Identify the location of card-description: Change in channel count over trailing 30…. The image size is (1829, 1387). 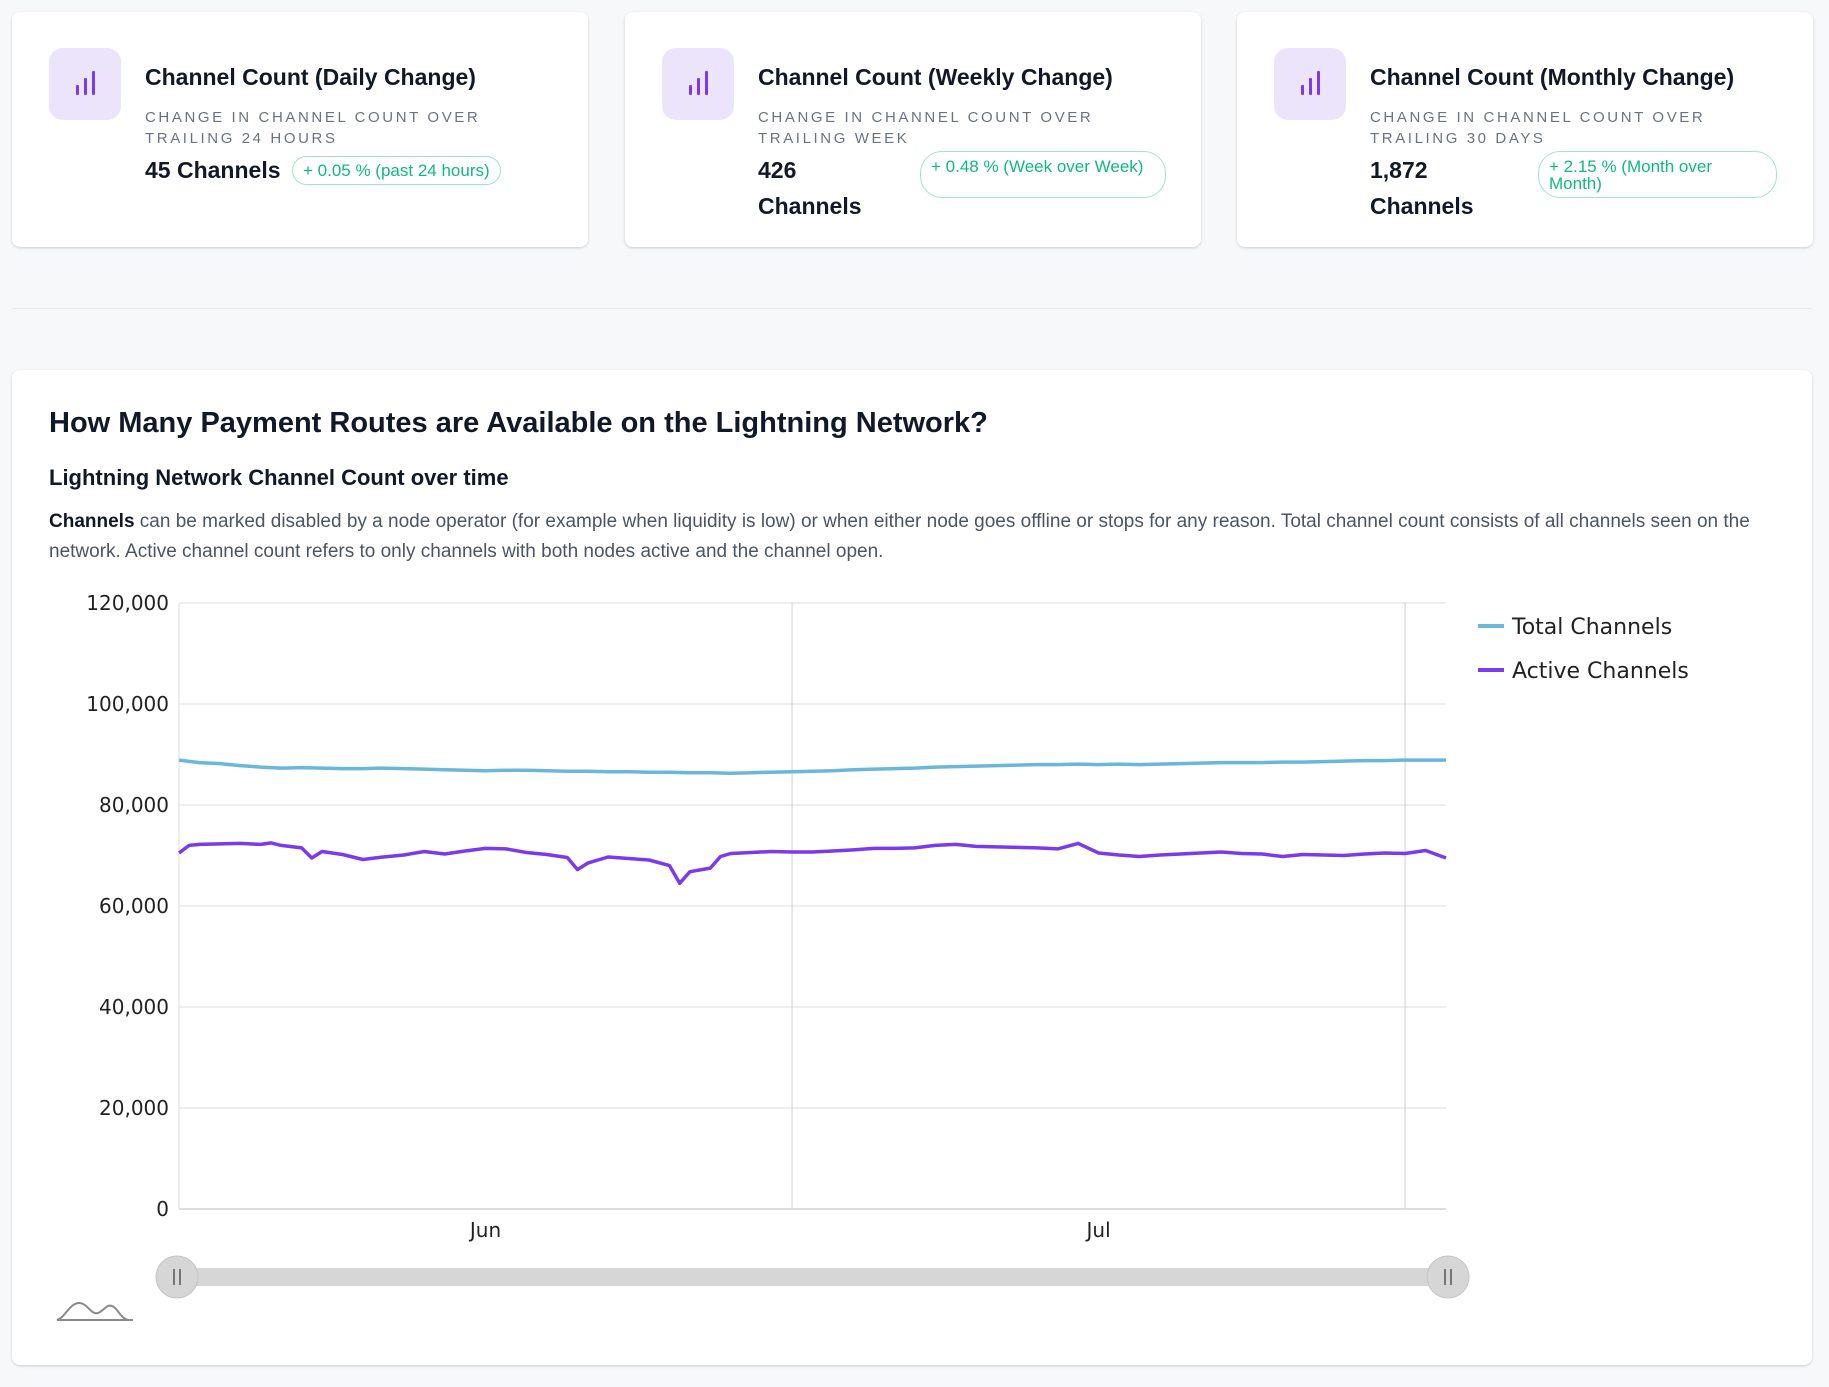
(1538, 128).